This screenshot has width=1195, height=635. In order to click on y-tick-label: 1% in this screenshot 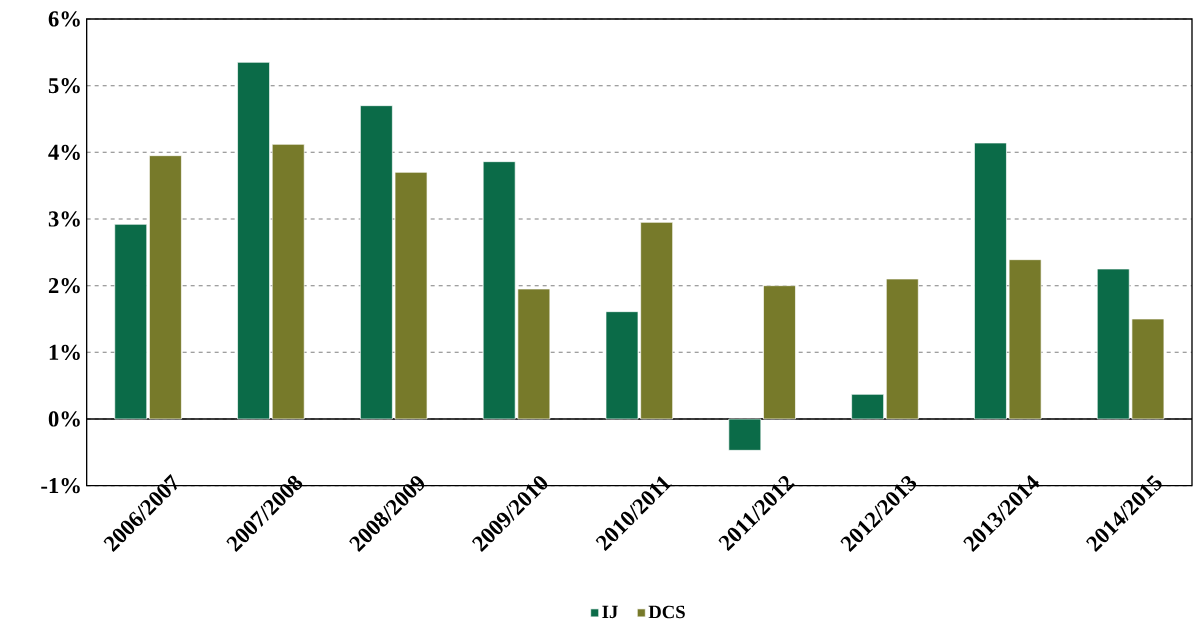, I will do `click(64, 352)`.